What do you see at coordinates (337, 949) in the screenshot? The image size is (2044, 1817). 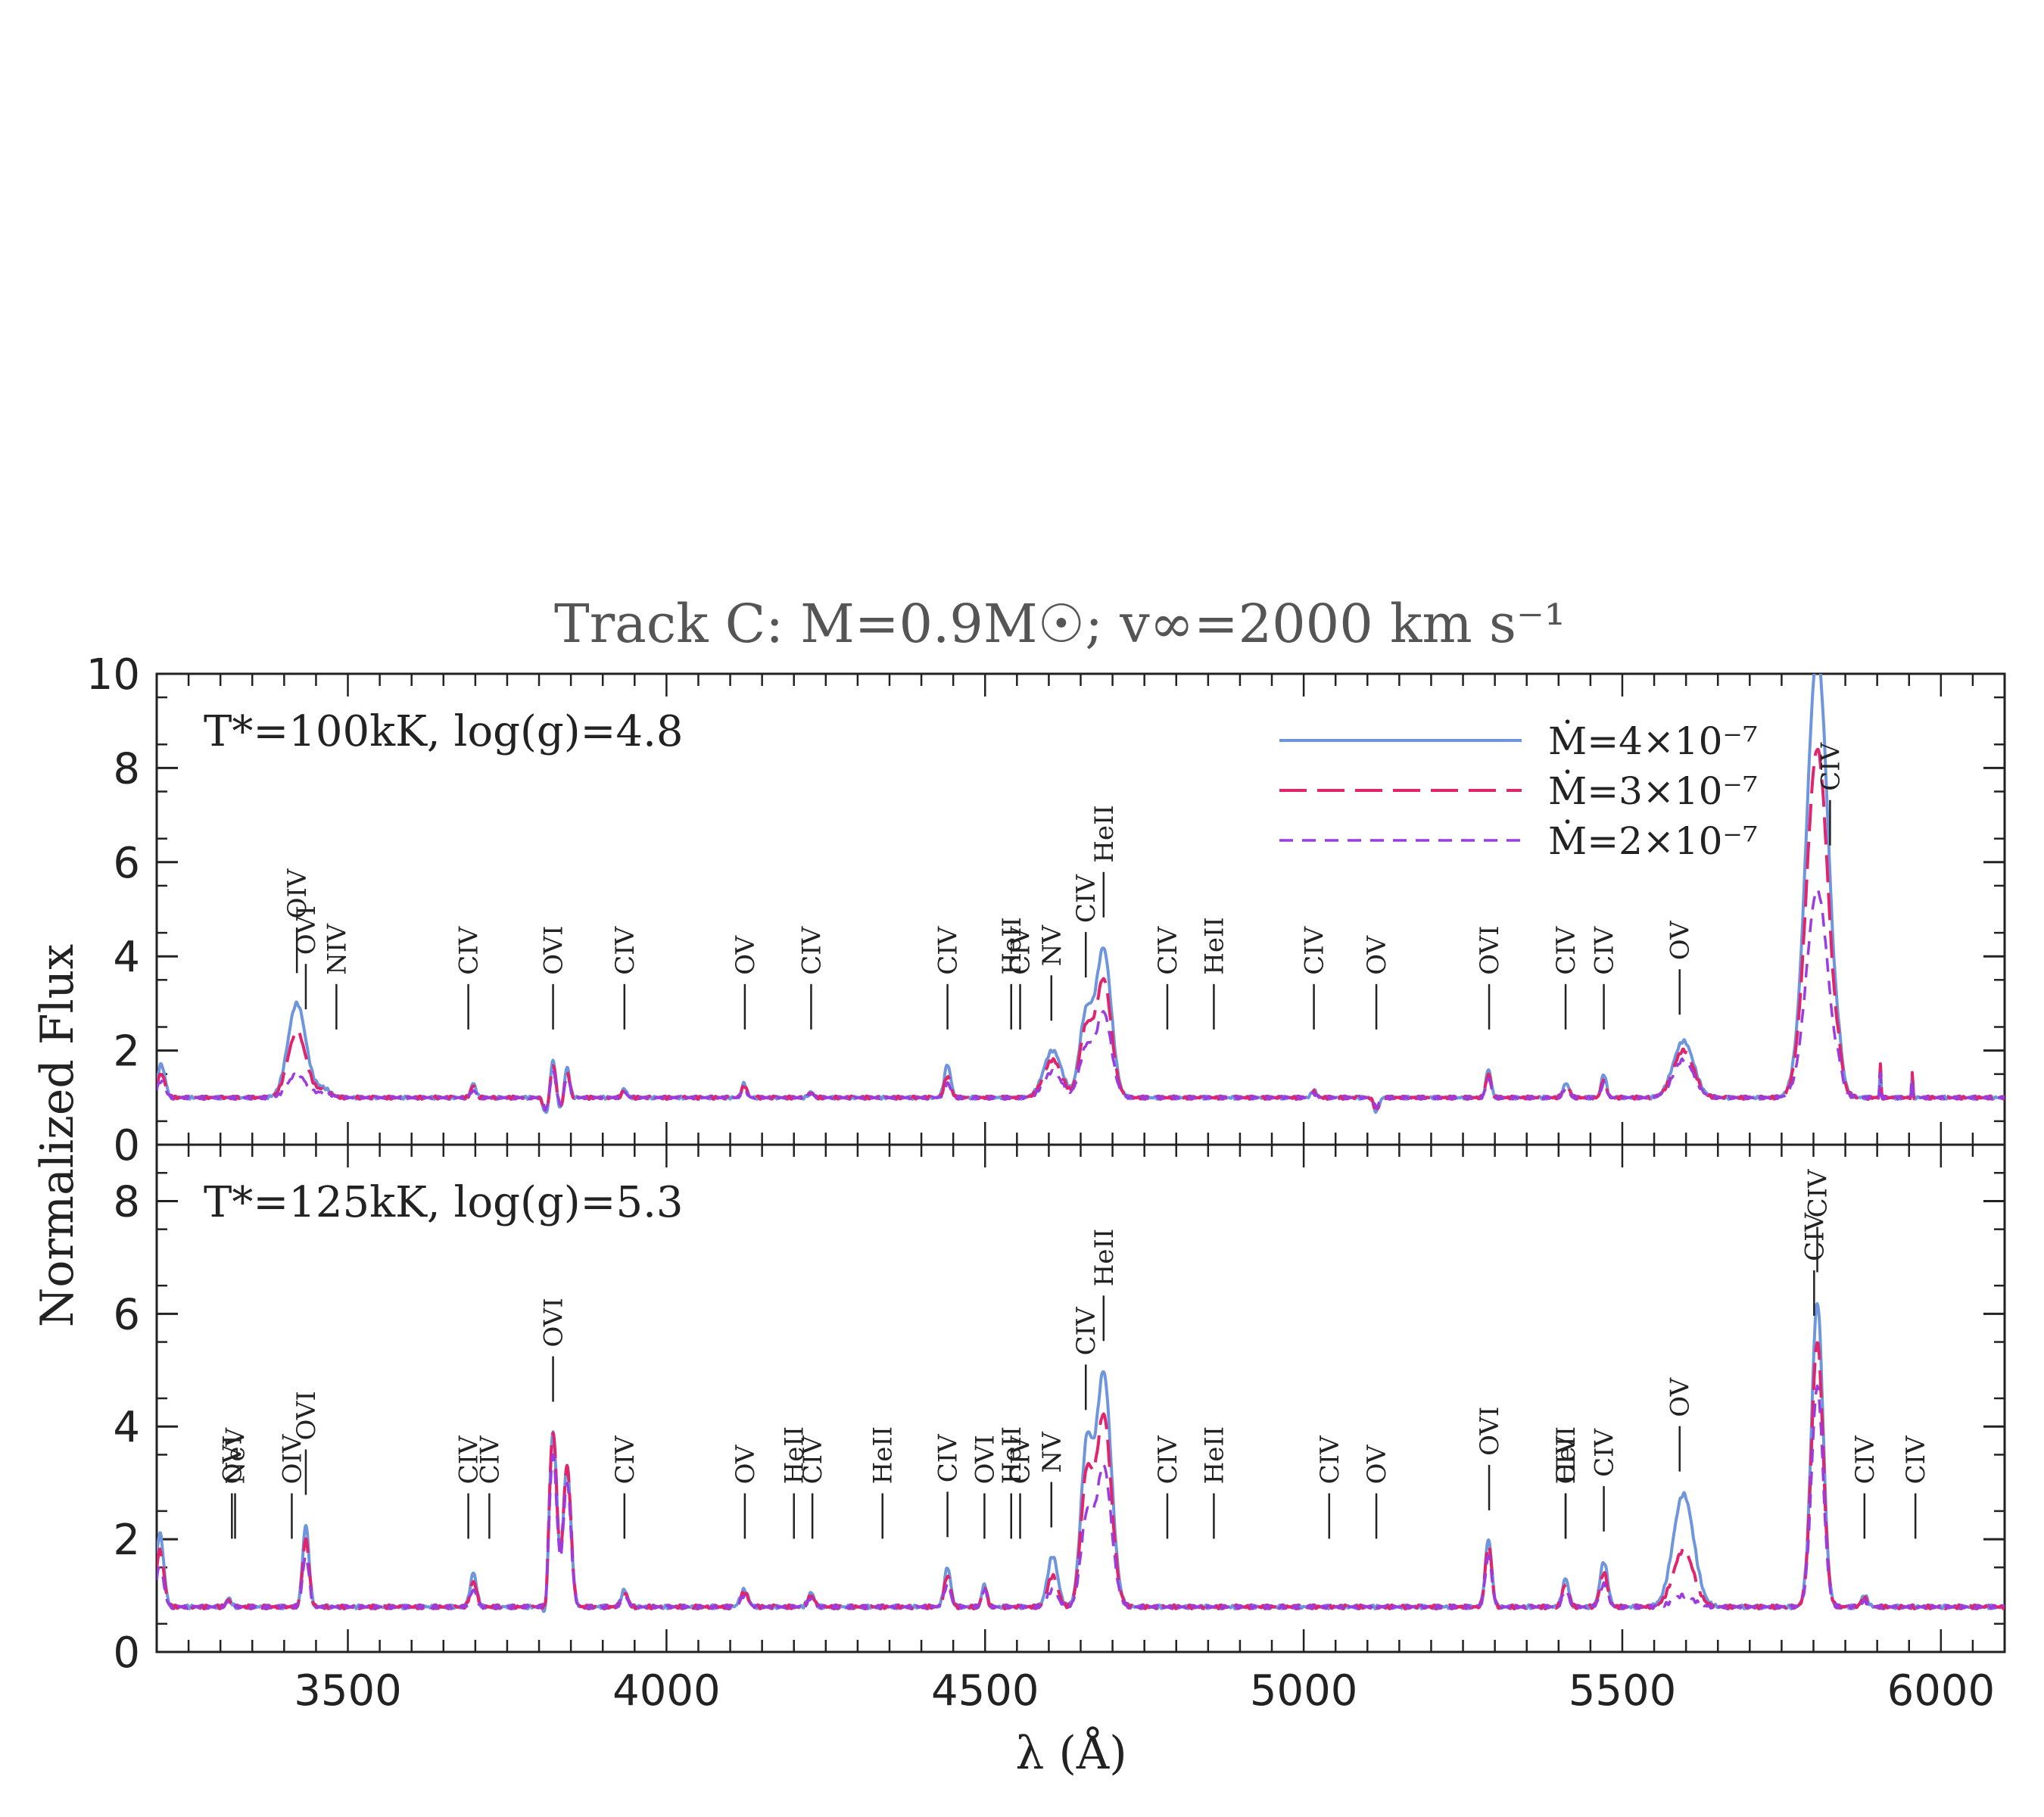 I see `top-line-label: NIV` at bounding box center [337, 949].